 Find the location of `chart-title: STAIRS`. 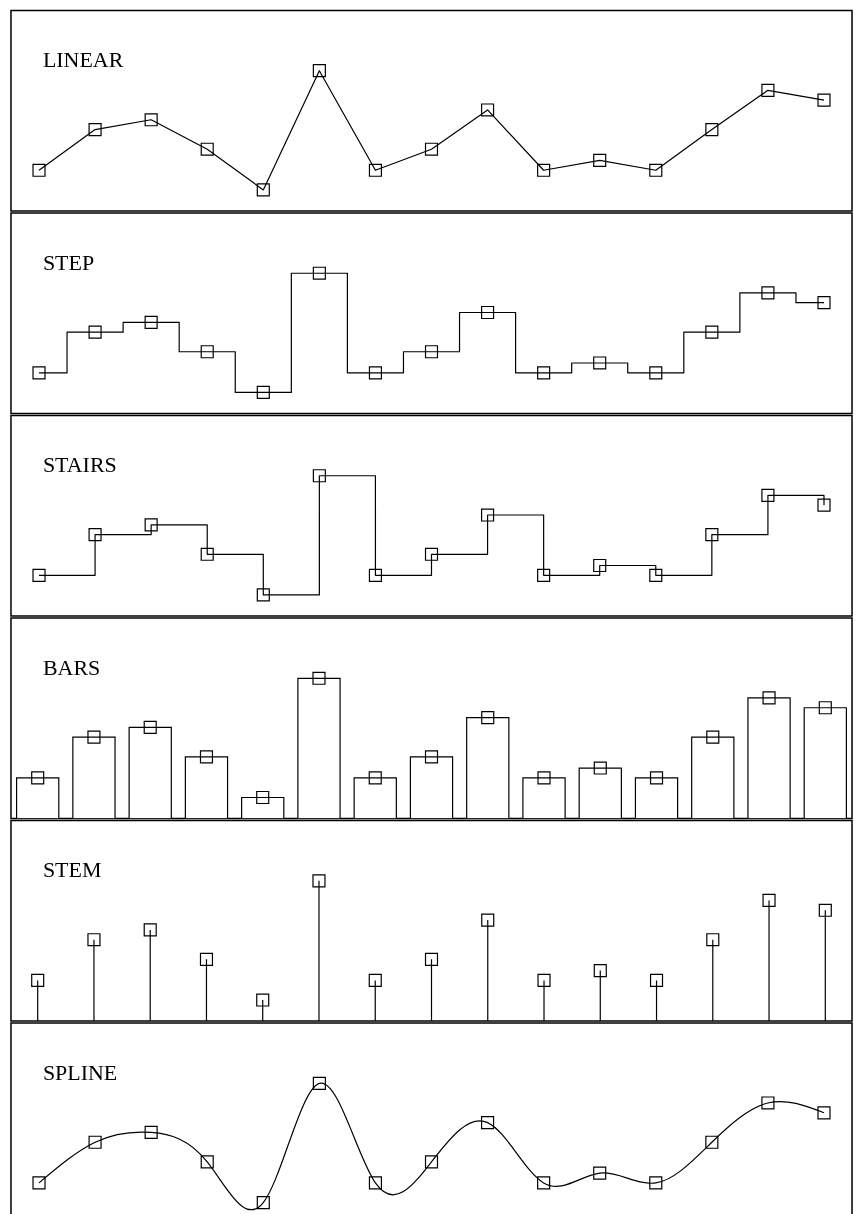

chart-title: STAIRS is located at coordinates (79, 465).